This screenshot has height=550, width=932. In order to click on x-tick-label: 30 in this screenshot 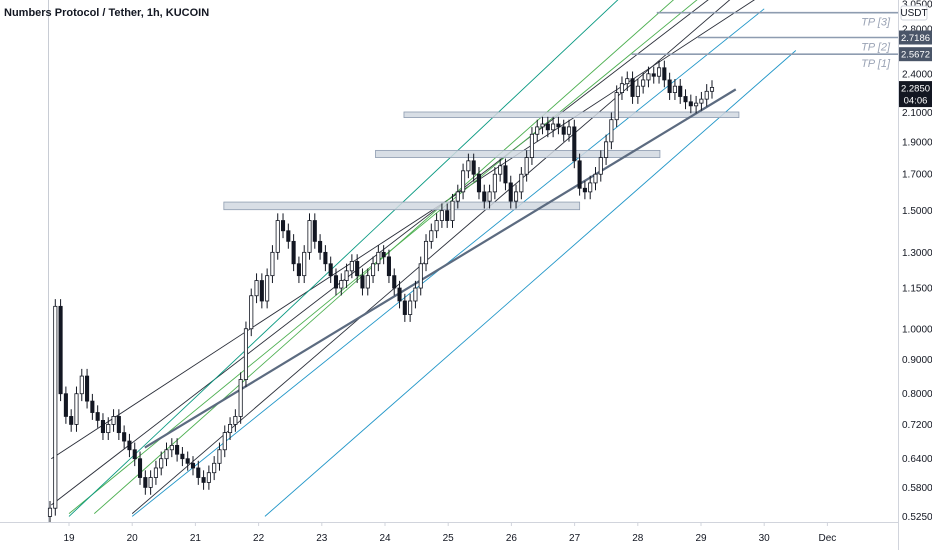, I will do `click(765, 538)`.